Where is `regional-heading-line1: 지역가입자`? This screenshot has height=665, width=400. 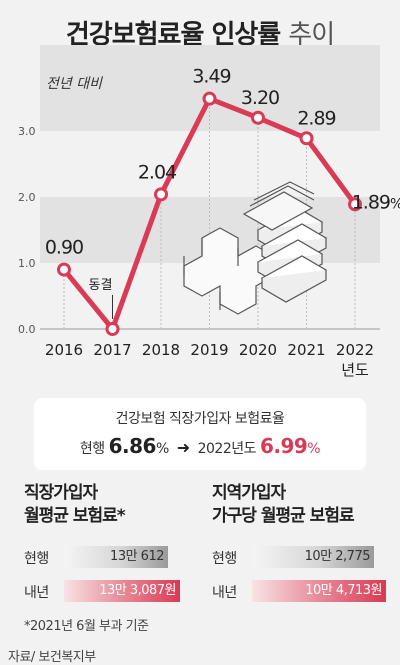 regional-heading-line1: 지역가입자 is located at coordinates (249, 493).